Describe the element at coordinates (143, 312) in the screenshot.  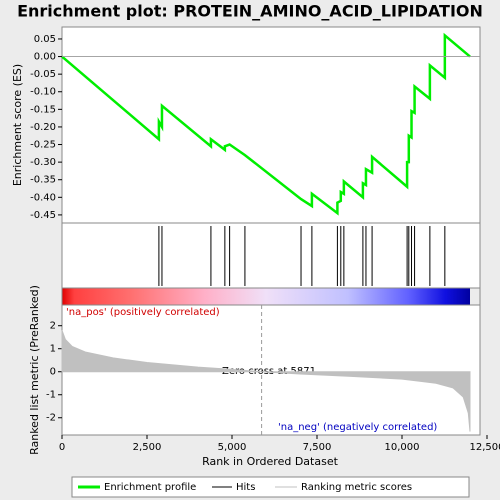
I see `annotation: 'na_pos' (positively correlated)` at that location.